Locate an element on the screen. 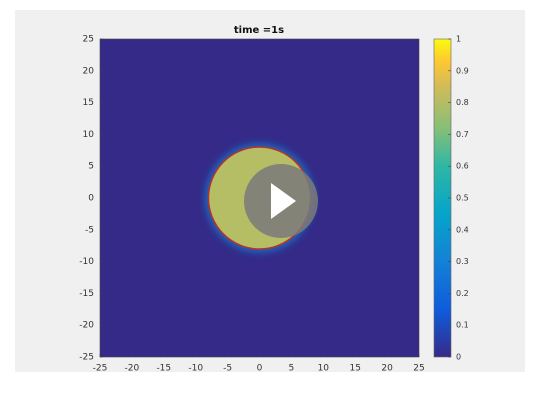  colorbar-tick-label: 0.8 is located at coordinates (462, 102).